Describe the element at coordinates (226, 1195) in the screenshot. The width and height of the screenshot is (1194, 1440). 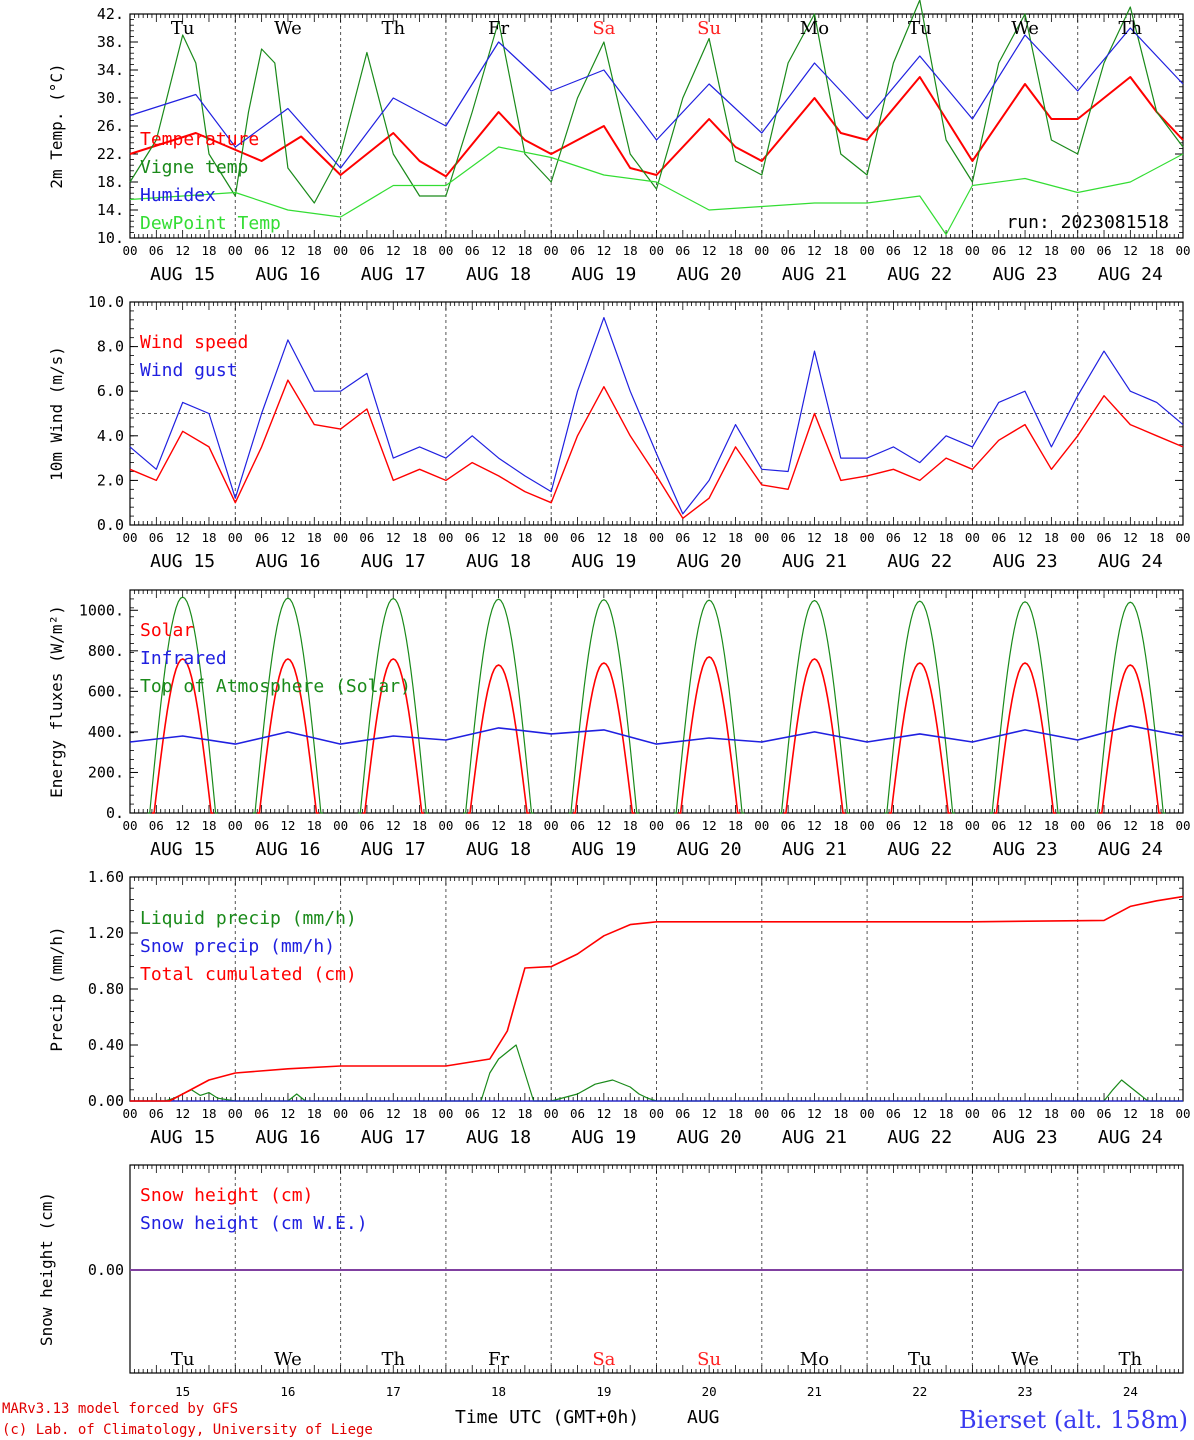
I see `legend-entry: Snow height (cm)` at that location.